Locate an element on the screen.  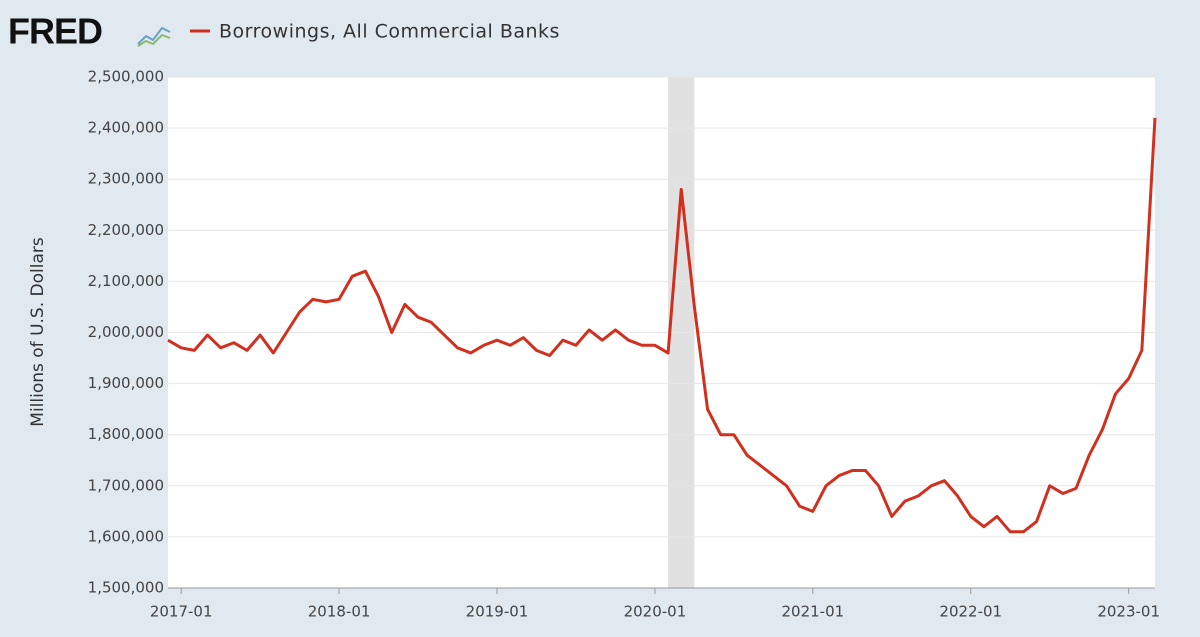
legend-label: Borrowings, All Commercial Banks is located at coordinates (389, 32).